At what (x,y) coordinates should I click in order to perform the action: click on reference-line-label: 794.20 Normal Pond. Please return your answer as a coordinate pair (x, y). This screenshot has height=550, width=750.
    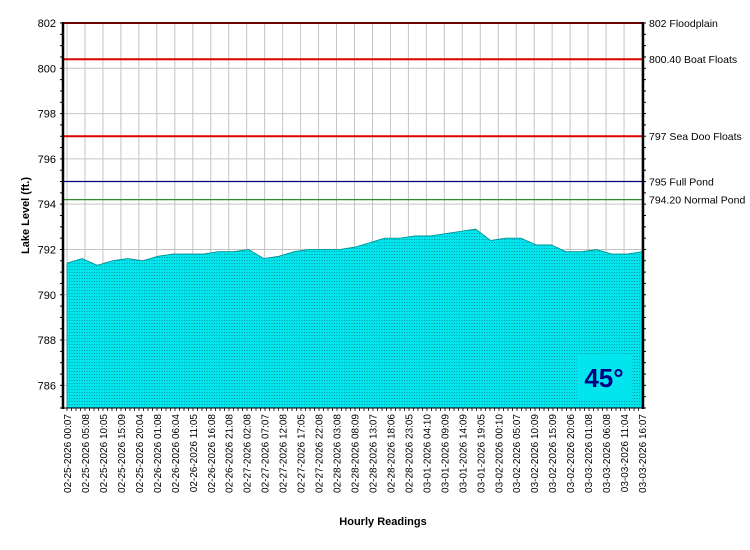
    Looking at the image, I should click on (697, 201).